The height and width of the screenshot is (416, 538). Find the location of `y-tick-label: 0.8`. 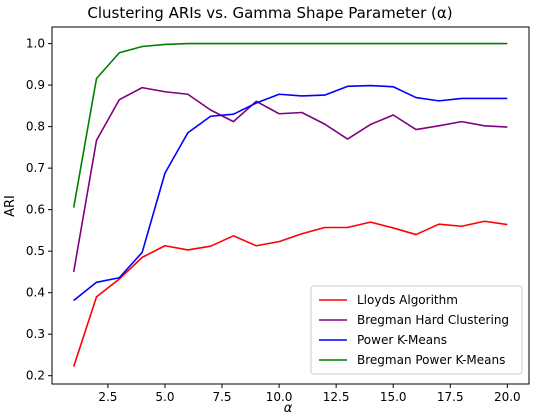

y-tick-label: 0.8 is located at coordinates (35, 127).